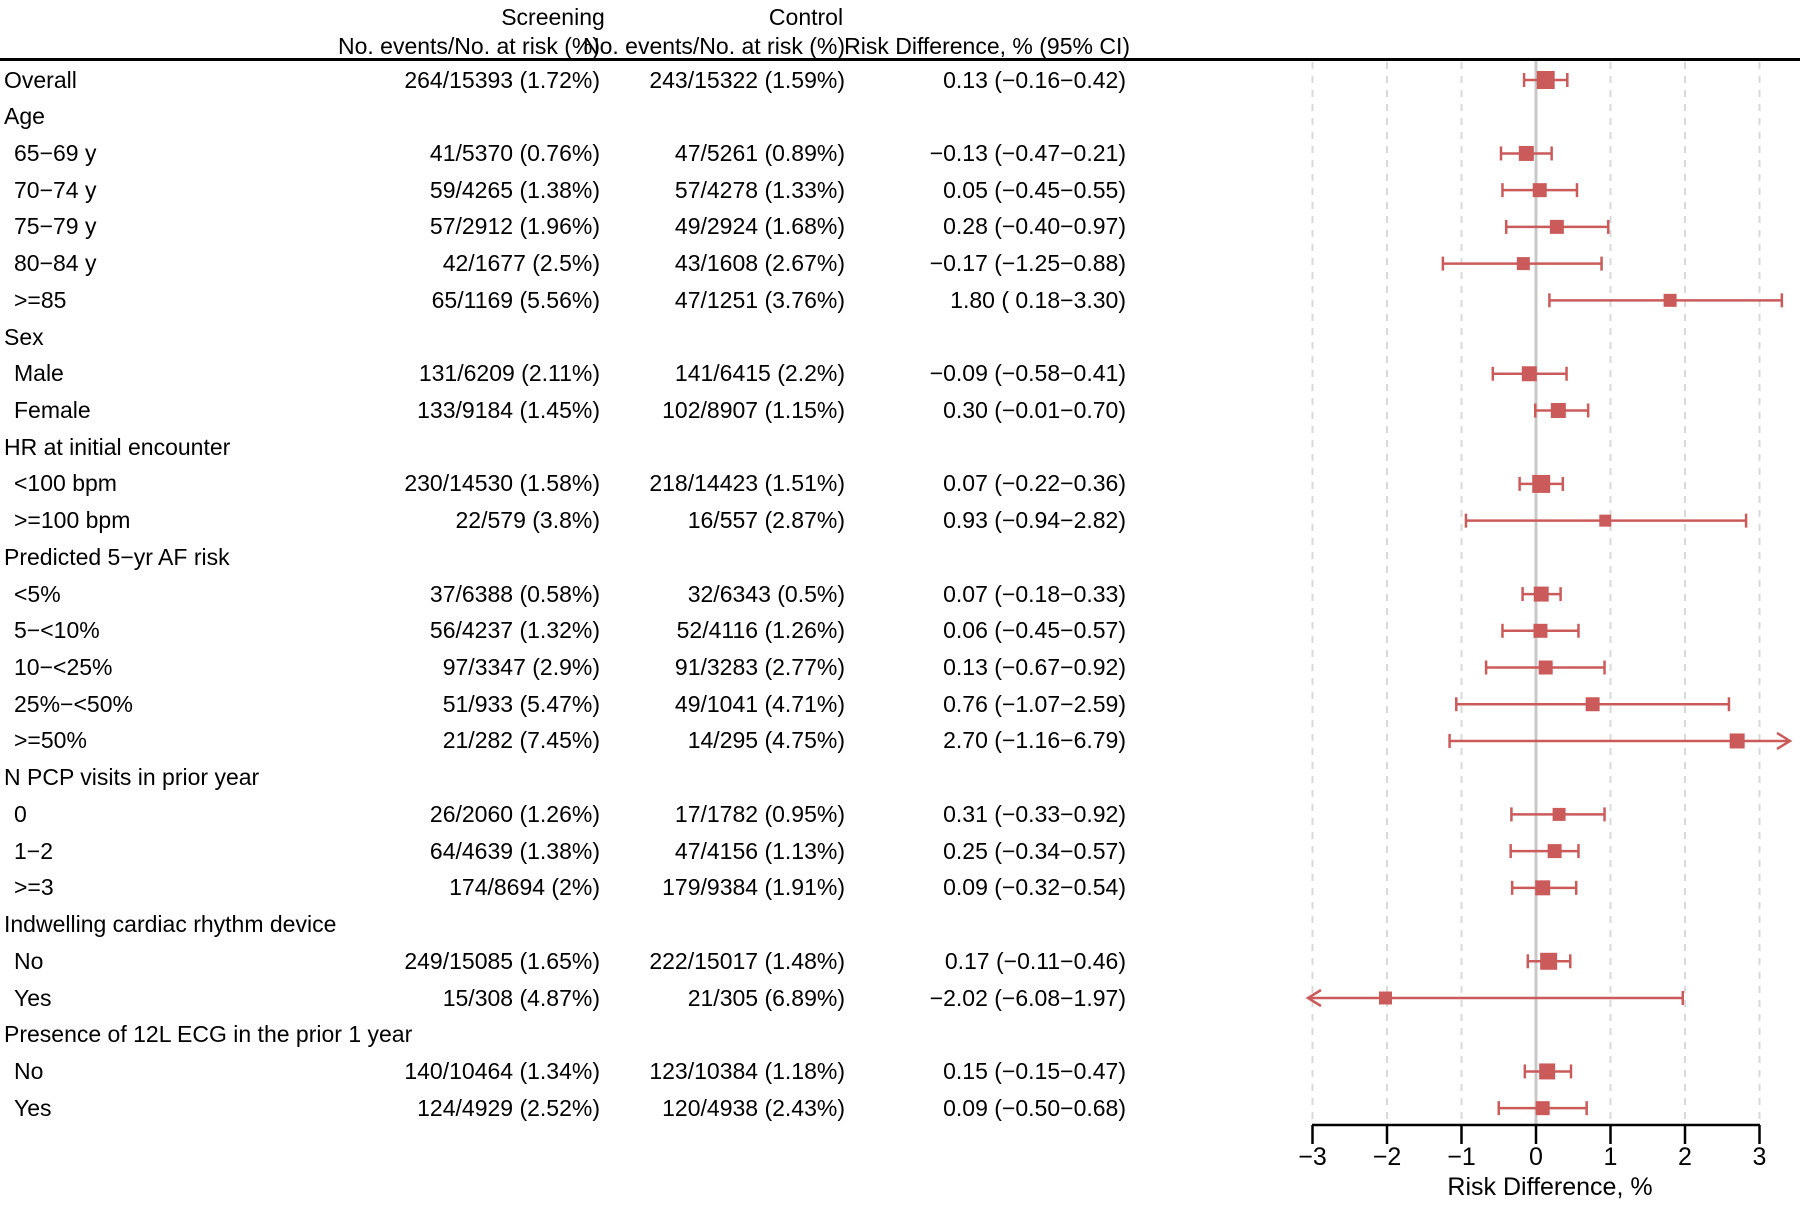 The height and width of the screenshot is (1206, 1800). I want to click on column-header-screening: Screening, so click(553, 17).